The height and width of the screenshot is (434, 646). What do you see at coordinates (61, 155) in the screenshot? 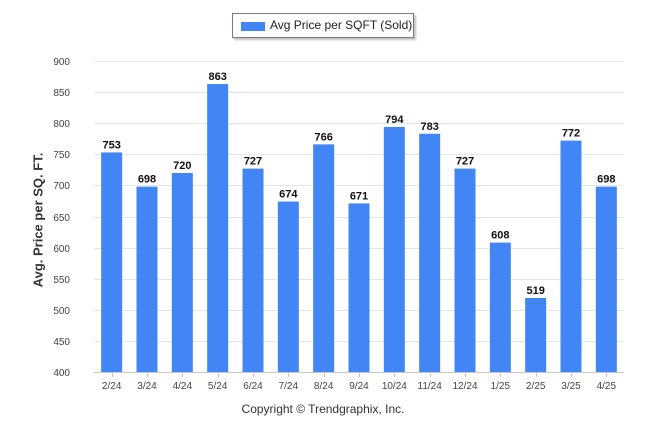
I see `y-tick-label: 750` at bounding box center [61, 155].